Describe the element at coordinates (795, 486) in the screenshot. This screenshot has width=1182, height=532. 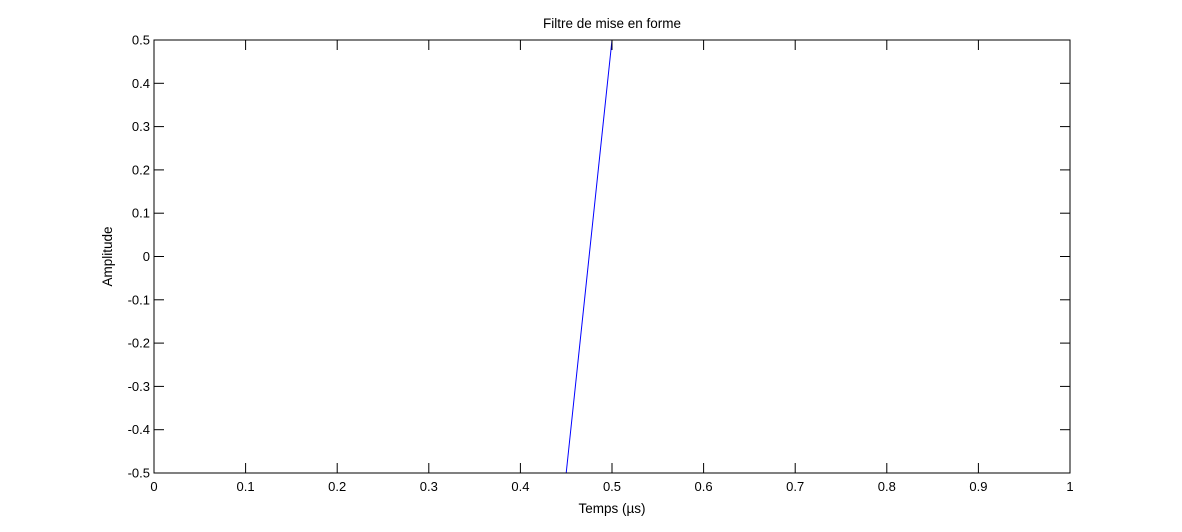
I see `x-tick-label: 0.7` at that location.